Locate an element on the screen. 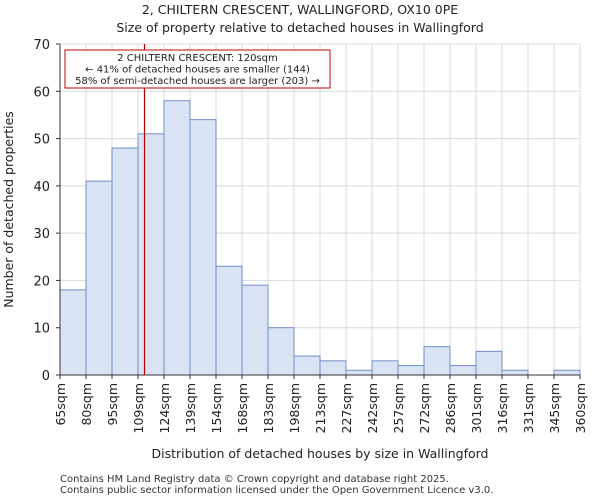 This screenshot has width=600, height=500. x-tick-label: 272sqm is located at coordinates (424, 408).